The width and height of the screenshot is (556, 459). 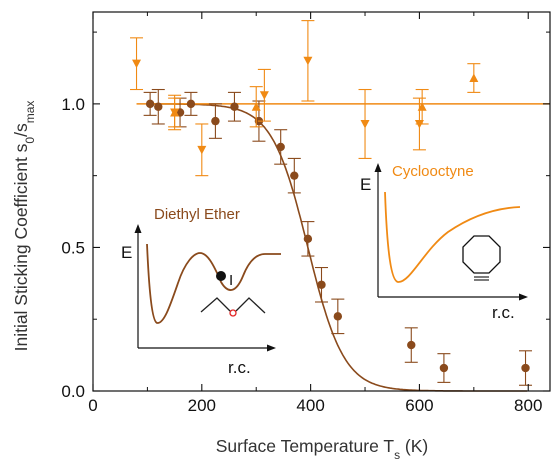 What do you see at coordinates (452, 237) in the screenshot?
I see `inset-cyclo-potential-curve` at bounding box center [452, 237].